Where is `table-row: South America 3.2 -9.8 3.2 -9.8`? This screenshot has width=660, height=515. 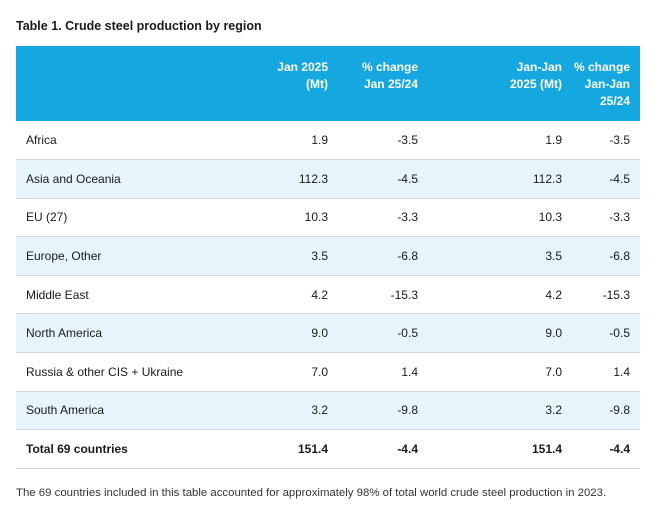 table-row: South America 3.2 -9.8 3.2 -9.8 is located at coordinates (328, 410).